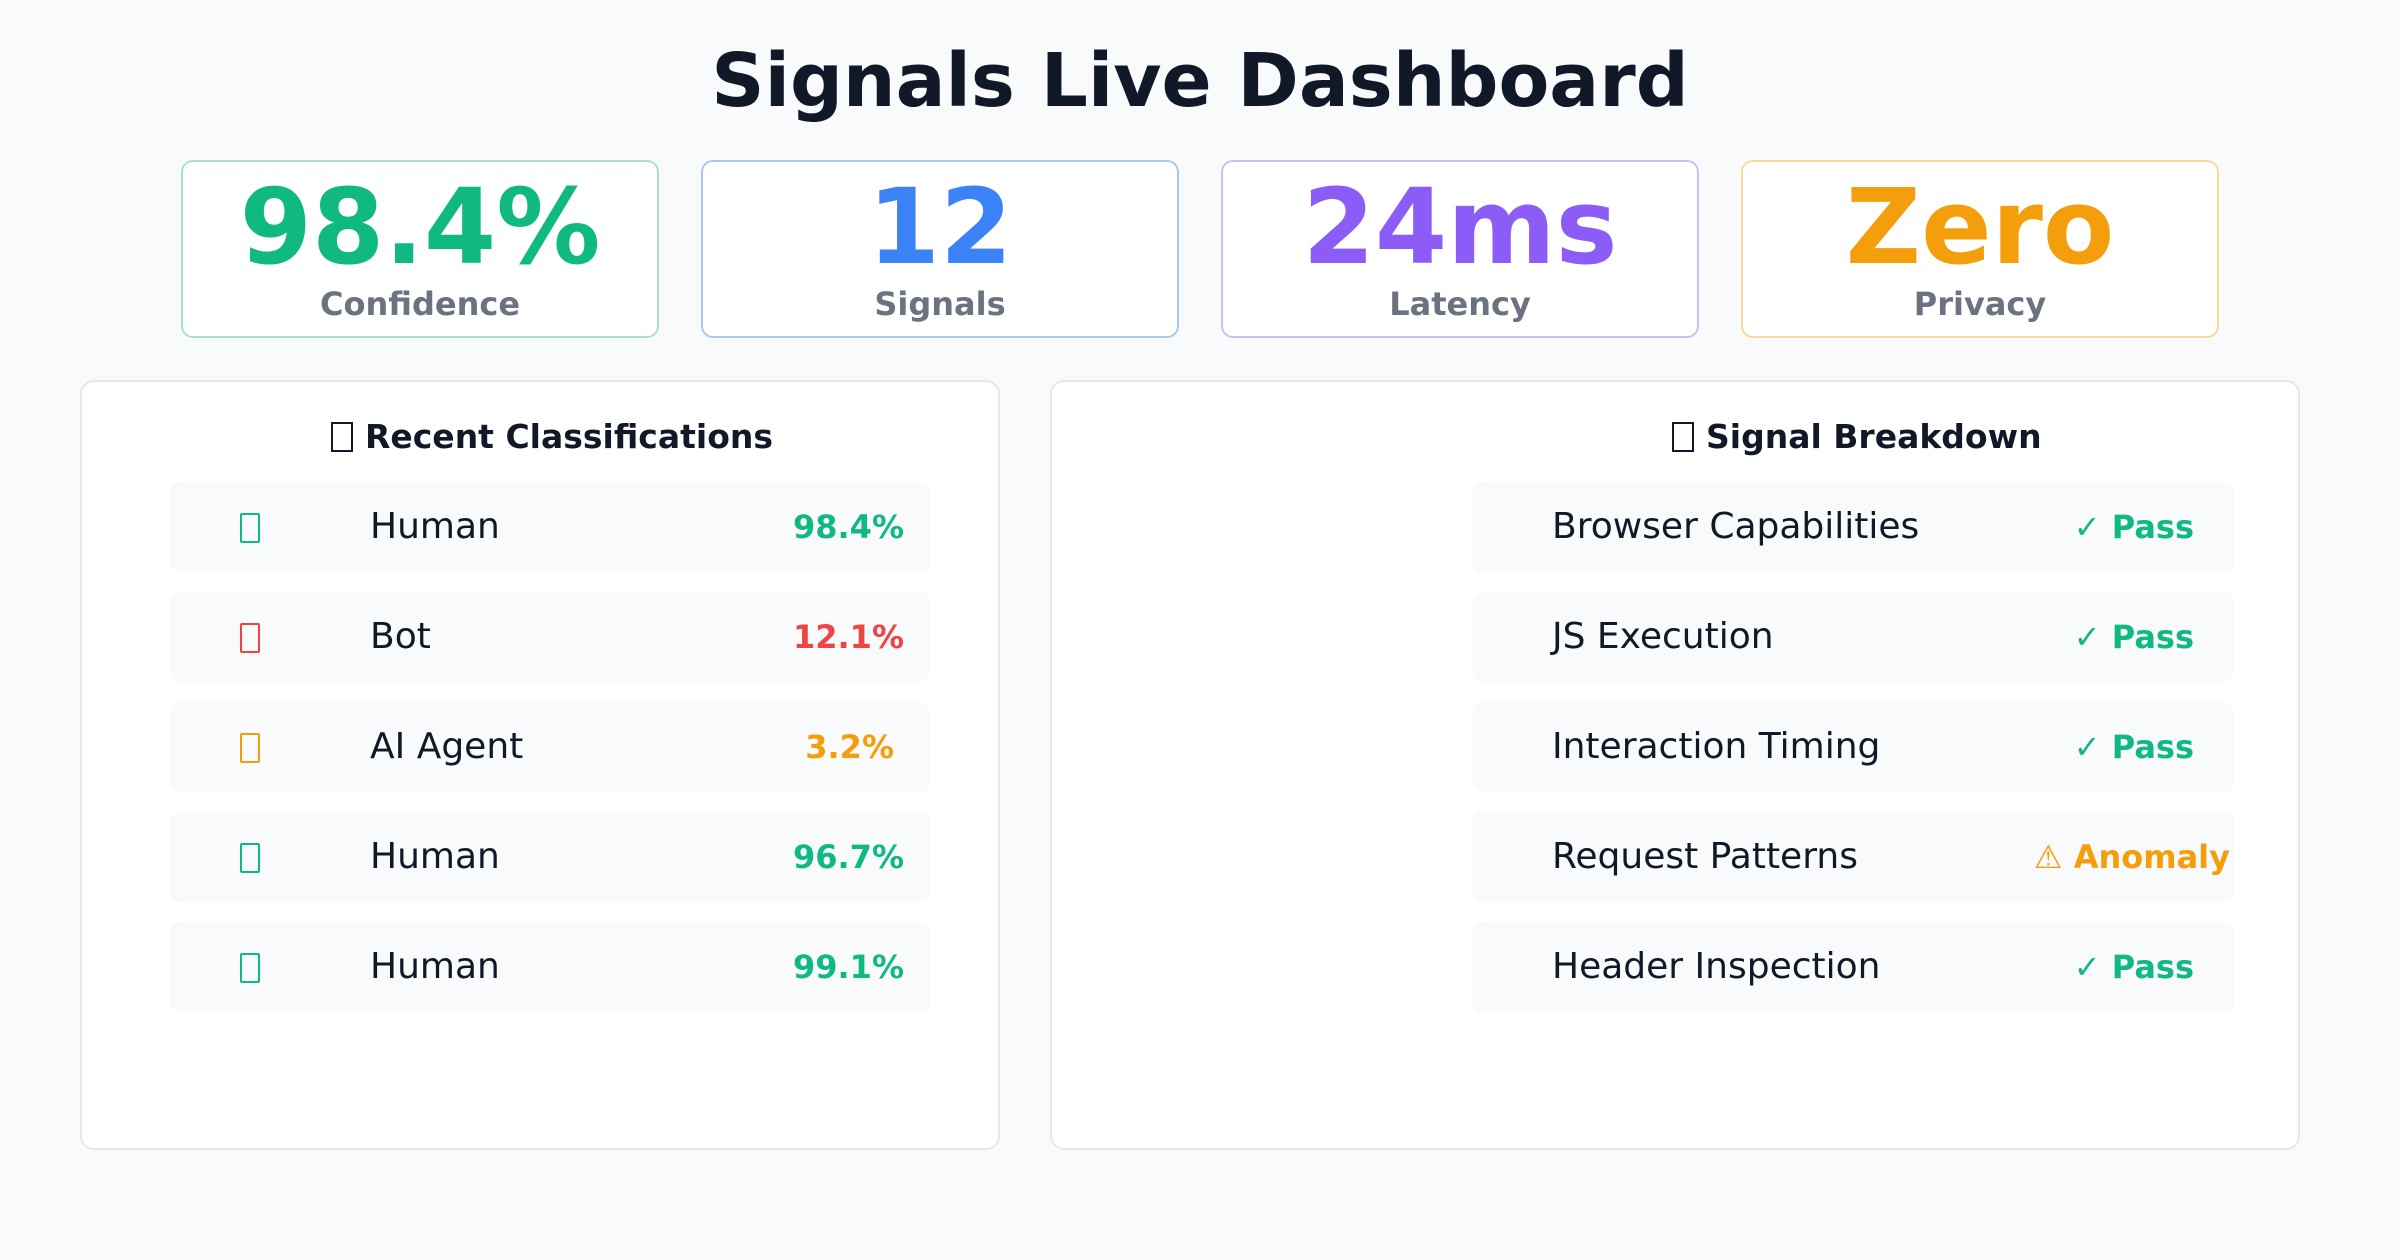  What do you see at coordinates (1460, 227) in the screenshot?
I see `stat-value: 24ms` at bounding box center [1460, 227].